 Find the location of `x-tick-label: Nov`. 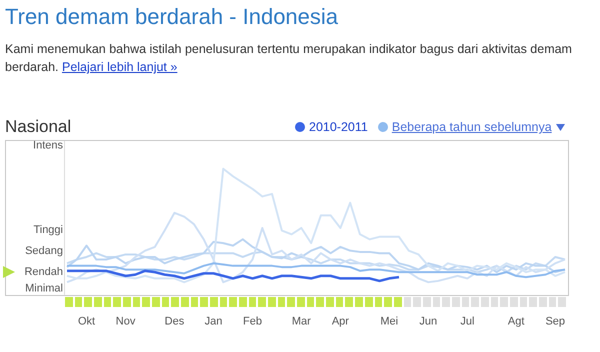

x-tick-label: Nov is located at coordinates (126, 321).